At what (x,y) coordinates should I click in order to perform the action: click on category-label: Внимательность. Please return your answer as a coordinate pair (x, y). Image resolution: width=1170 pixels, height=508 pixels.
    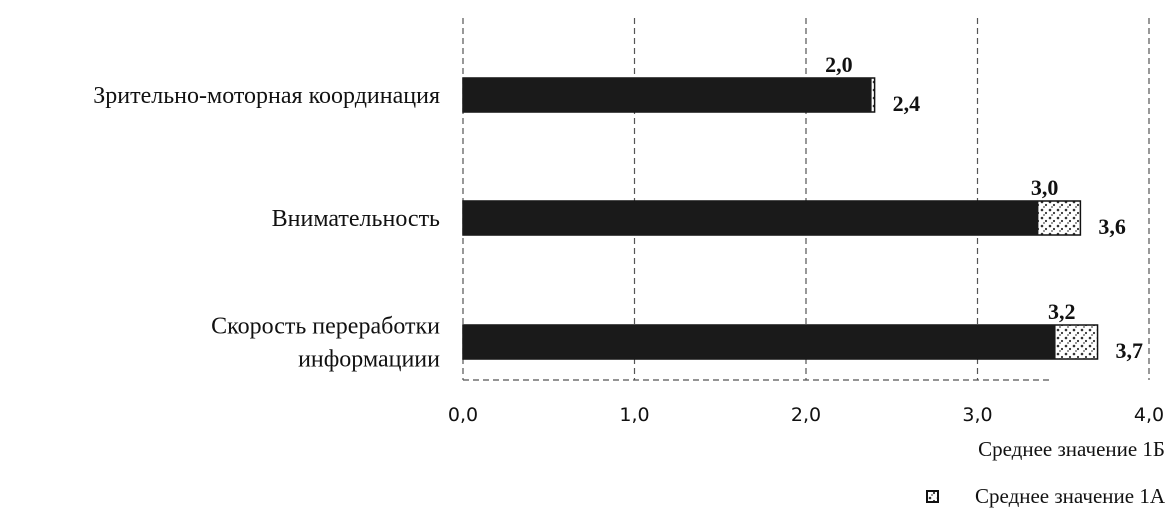
    Looking at the image, I should click on (356, 219).